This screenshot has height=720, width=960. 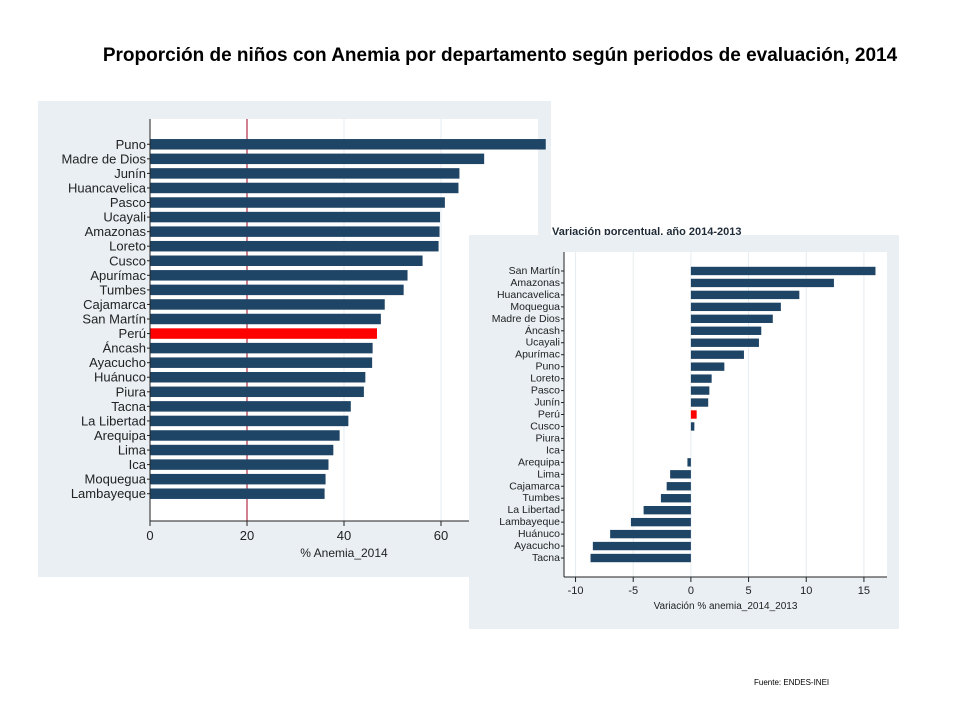 What do you see at coordinates (678, 486) in the screenshot?
I see `bar-cajamarca` at bounding box center [678, 486].